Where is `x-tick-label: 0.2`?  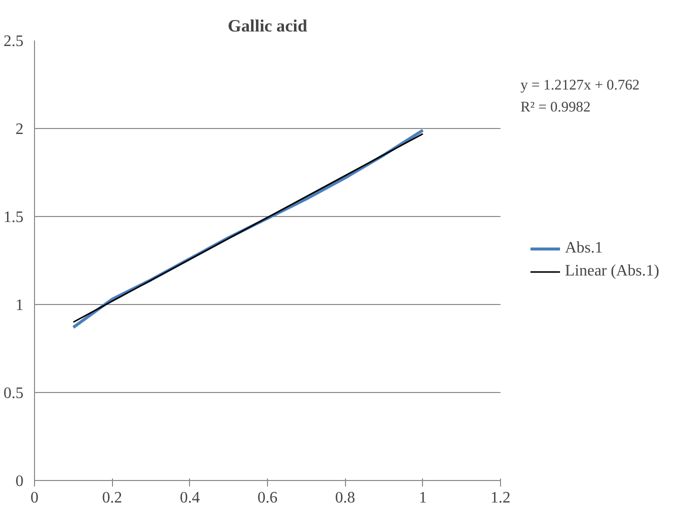 x-tick-label: 0.2 is located at coordinates (112, 498).